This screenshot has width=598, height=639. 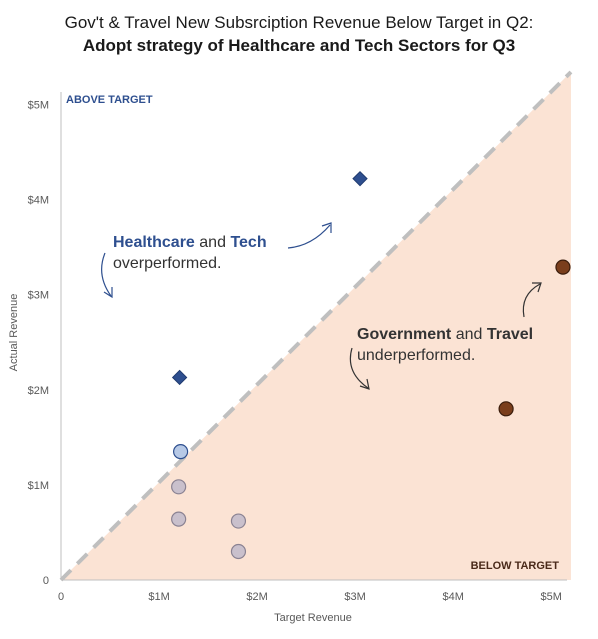 I want to click on y-tick-label: $4M, so click(x=38, y=201).